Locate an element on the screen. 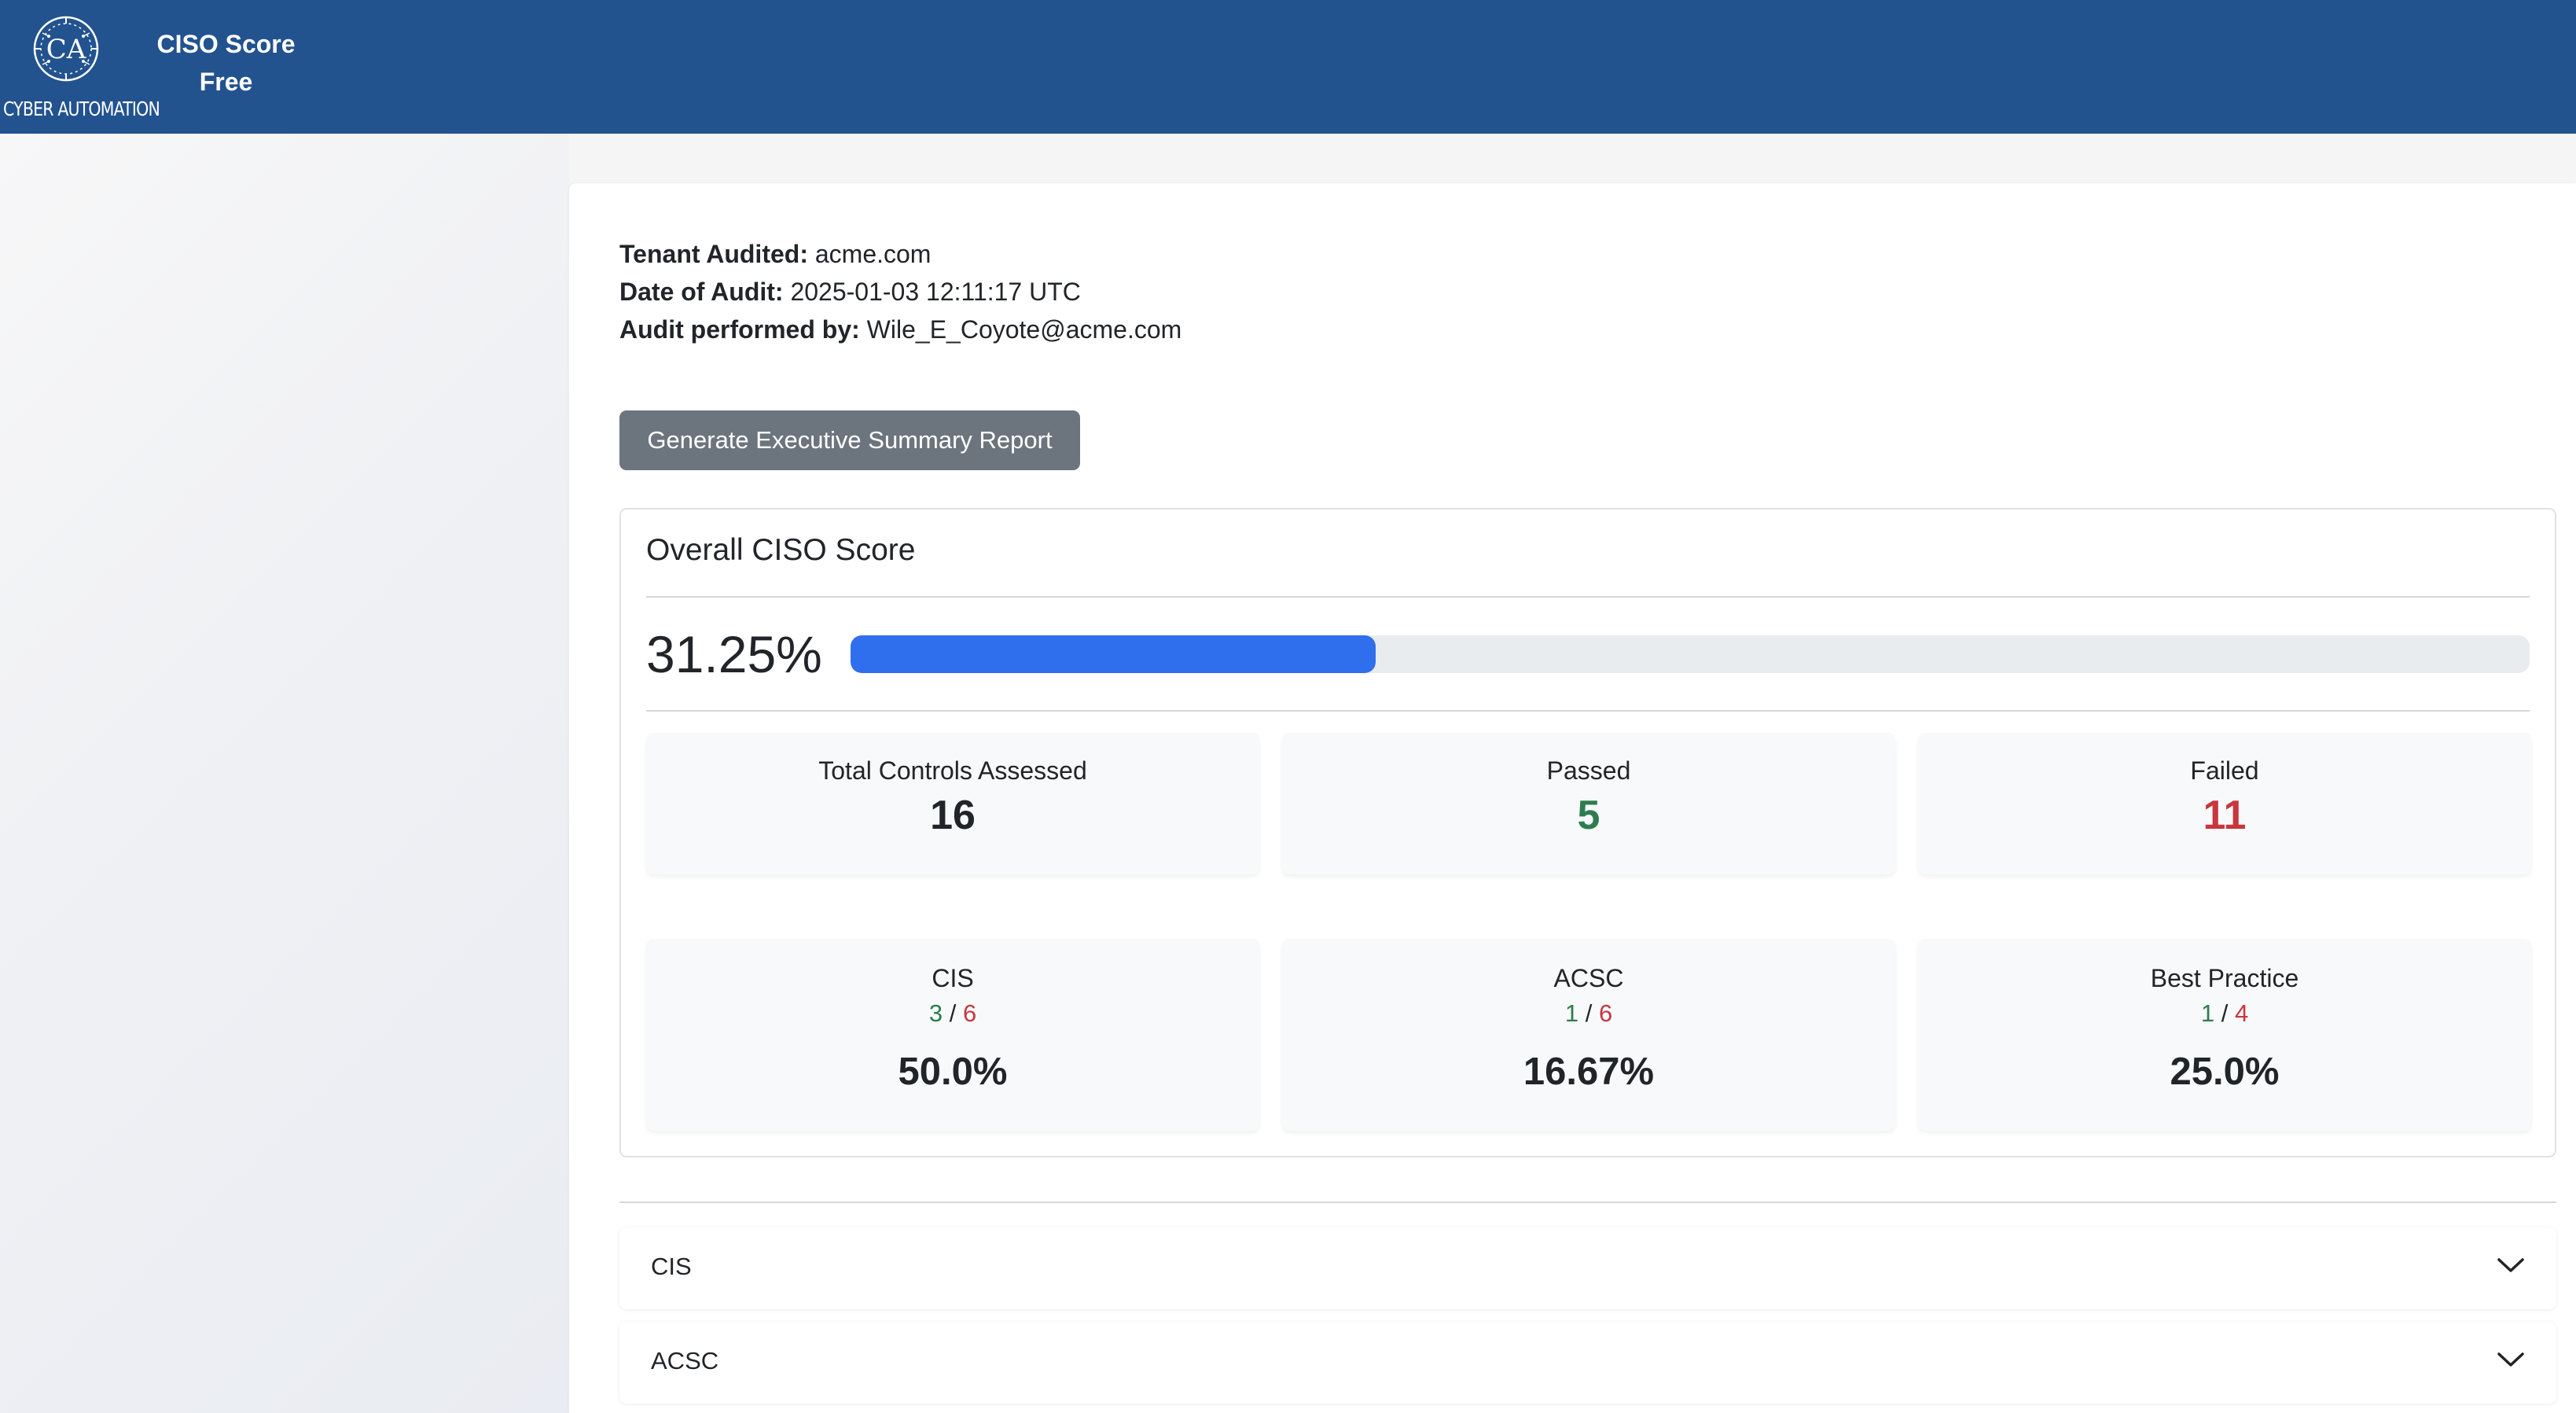 This screenshot has height=1413, width=2576. framework-percent: 25.0% is located at coordinates (2225, 1072).